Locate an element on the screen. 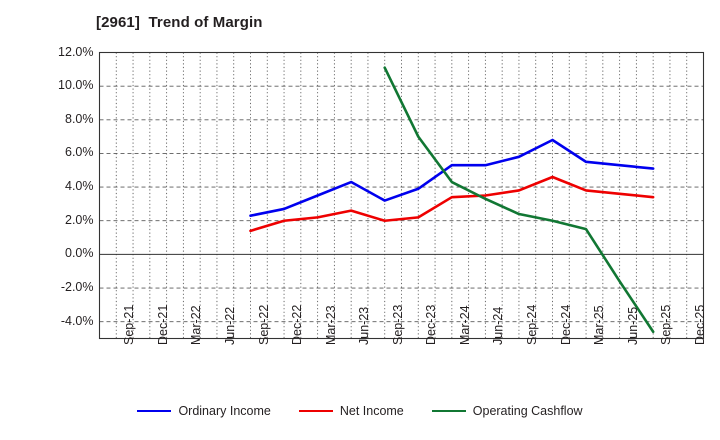 The image size is (720, 440). x-tick-label: Sep-21 is located at coordinates (129, 324).